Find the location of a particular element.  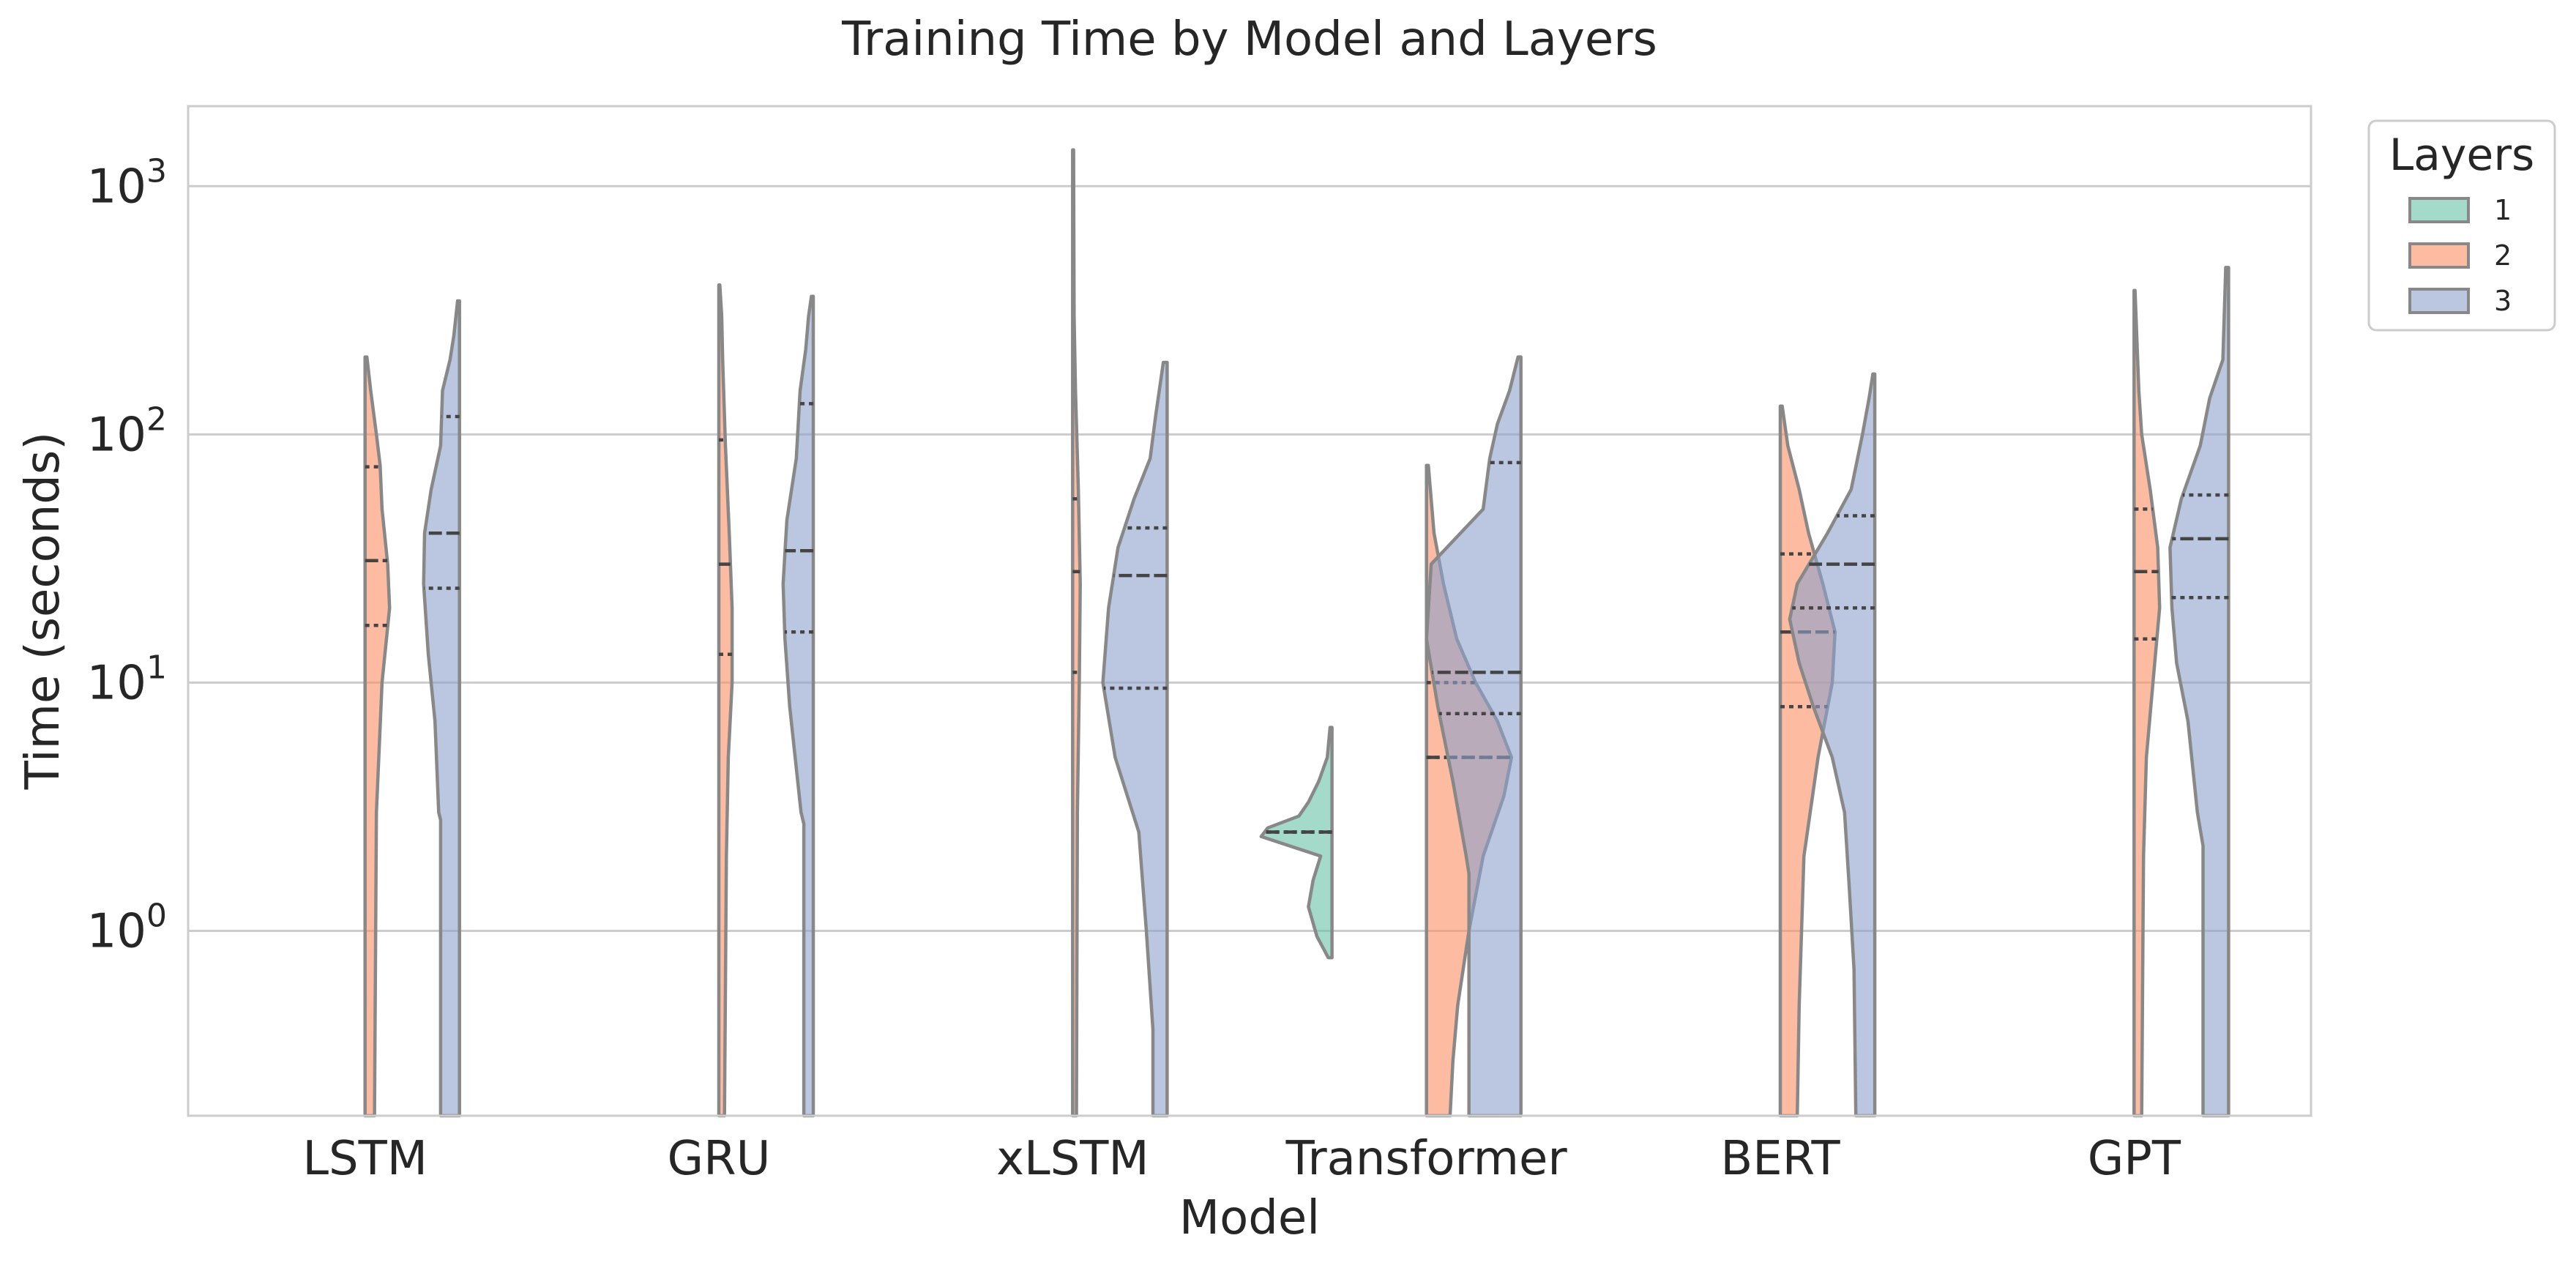

x-tick-label: GPT is located at coordinates (2134, 1159).